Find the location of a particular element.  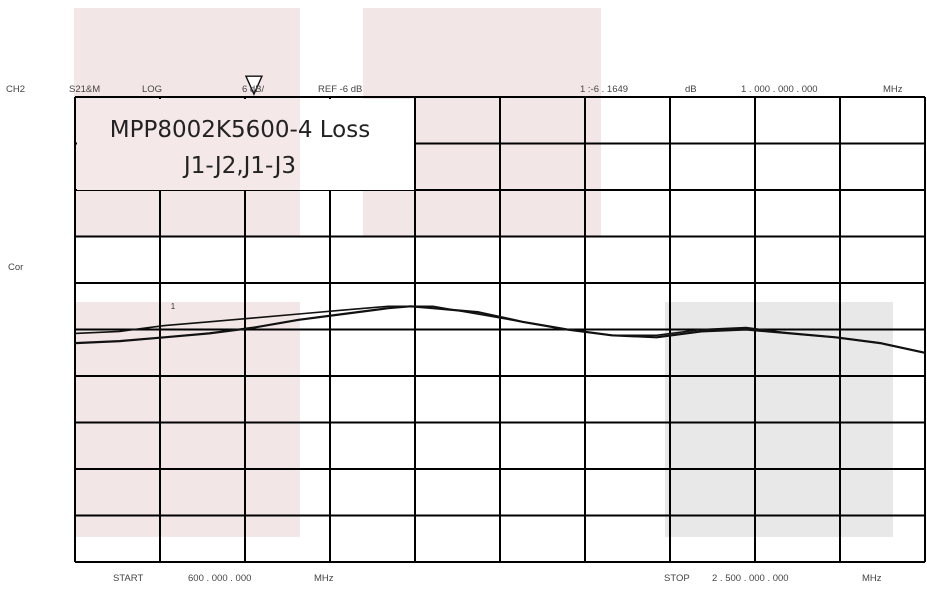

start-frequency: 600 . 000 . 000 is located at coordinates (220, 578).